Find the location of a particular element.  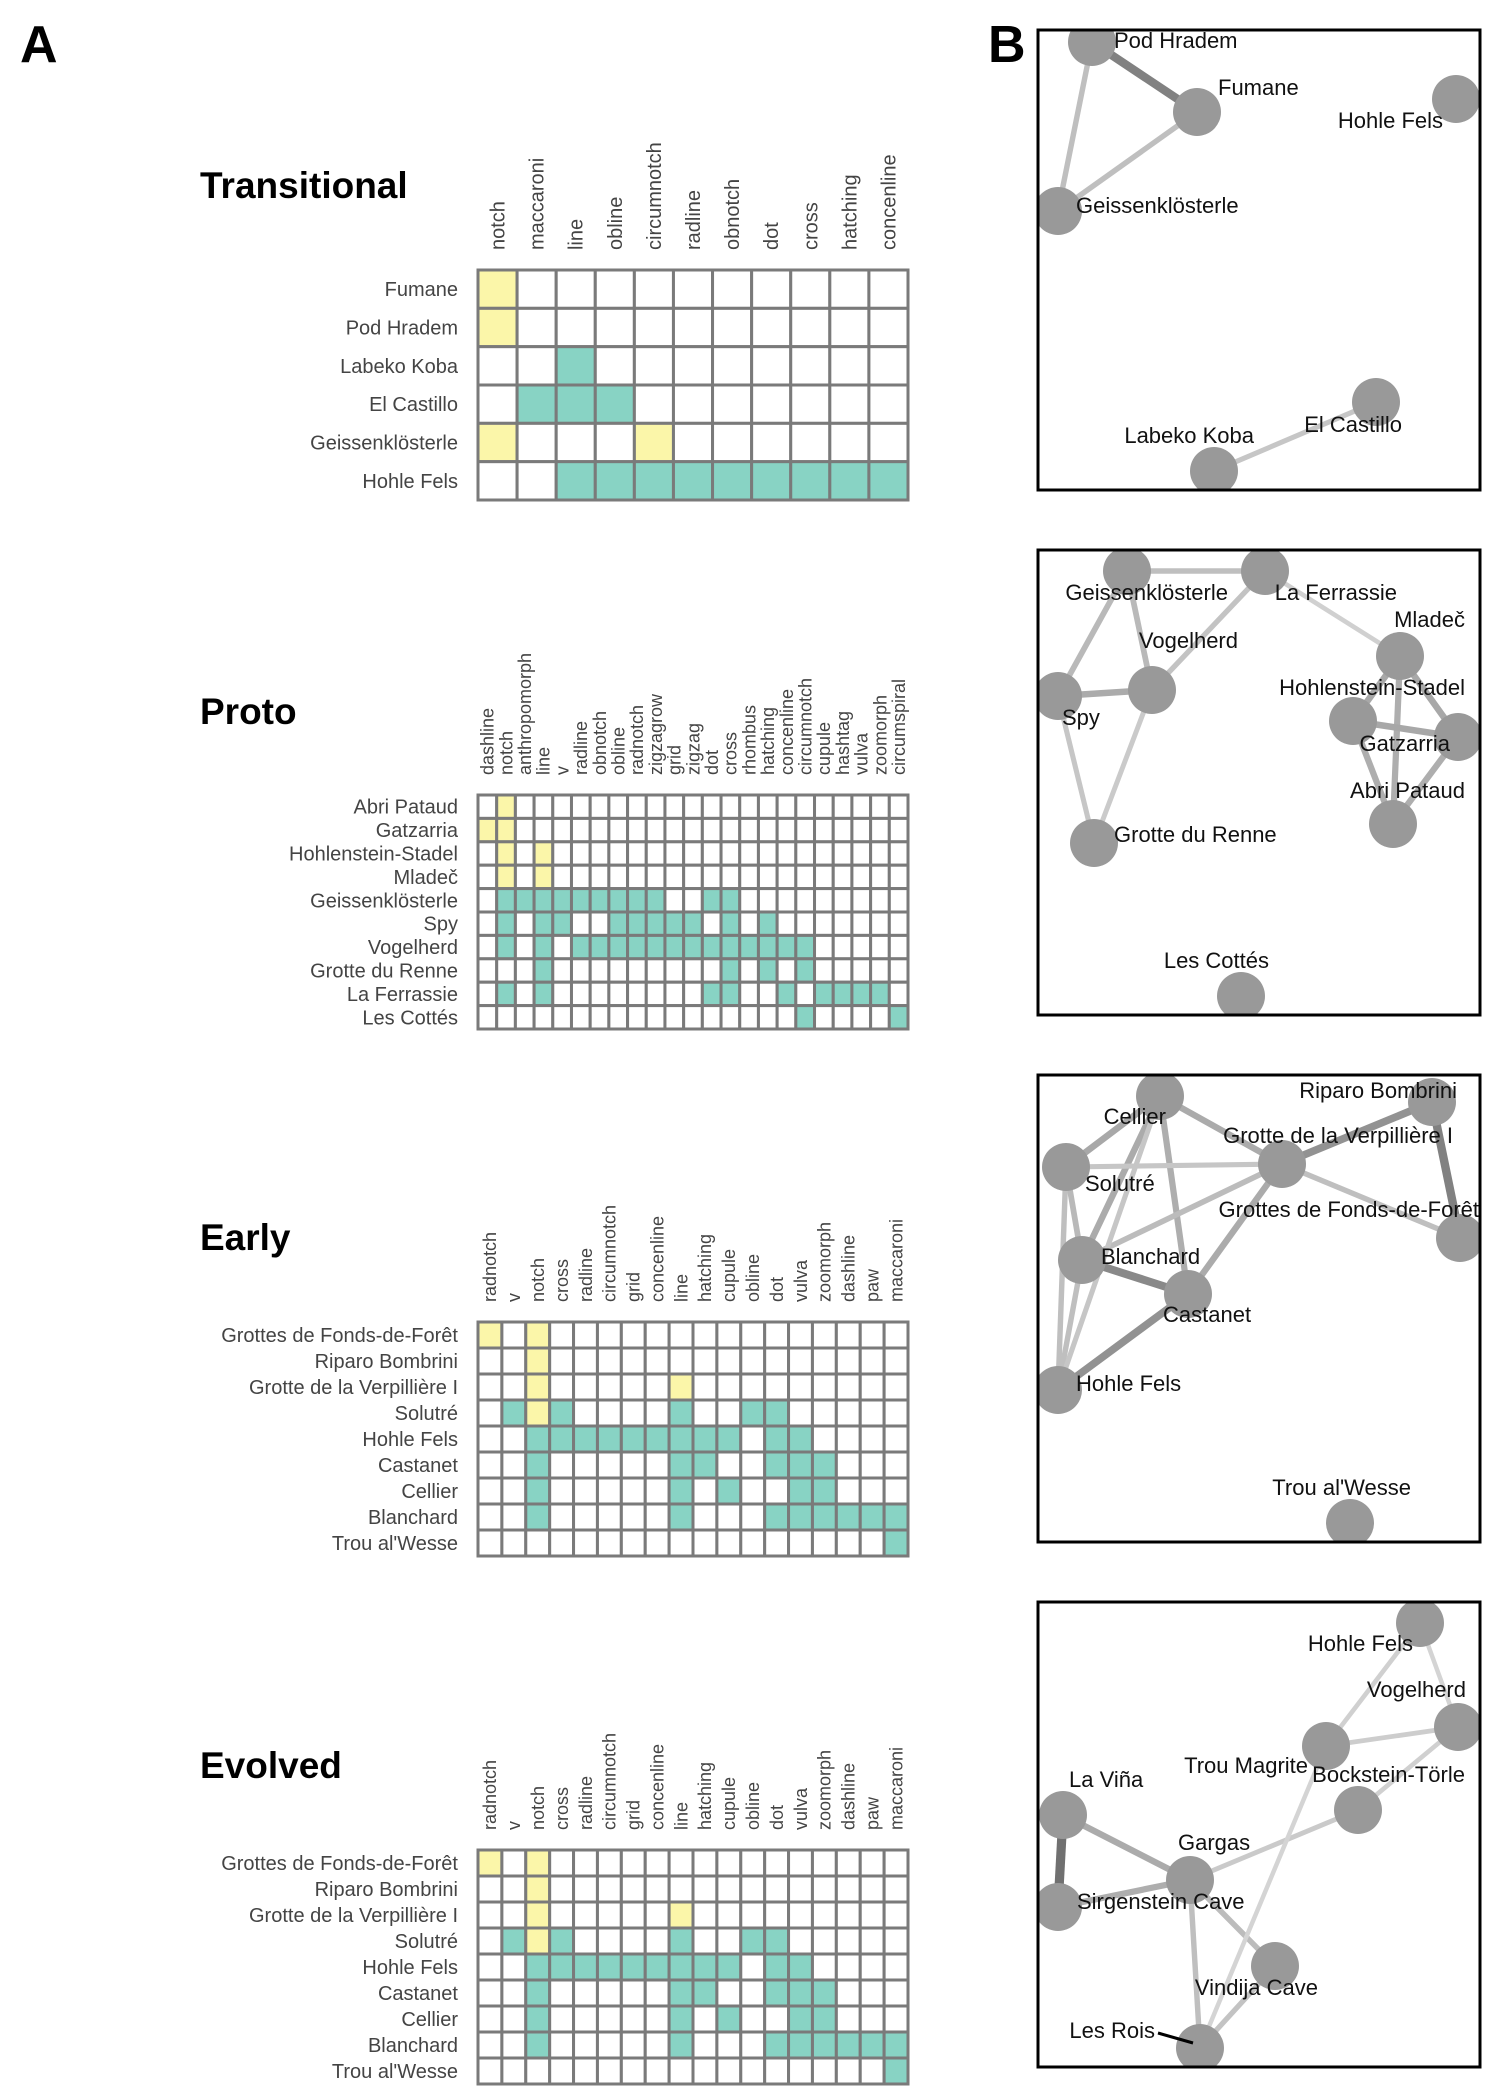

column-label: dot is located at coordinates (712, 762).